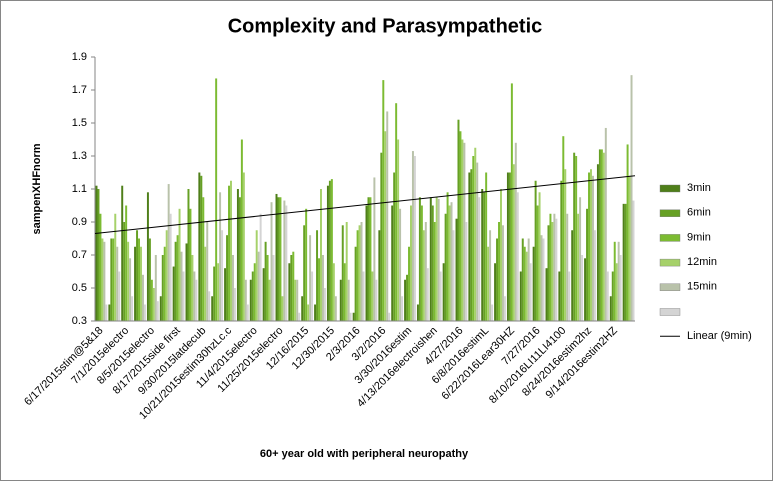 The image size is (773, 481). Describe the element at coordinates (79, 321) in the screenshot. I see `y-tick-label: 0.3` at that location.